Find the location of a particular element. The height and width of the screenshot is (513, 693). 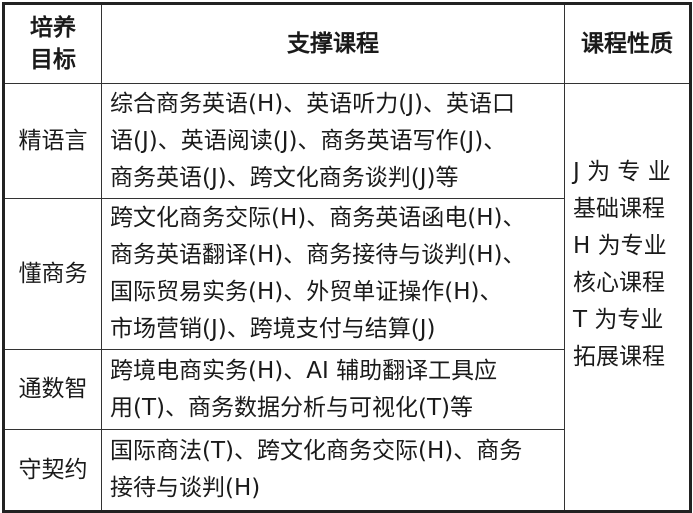

goal-cell: 精语言 is located at coordinates (52, 141).